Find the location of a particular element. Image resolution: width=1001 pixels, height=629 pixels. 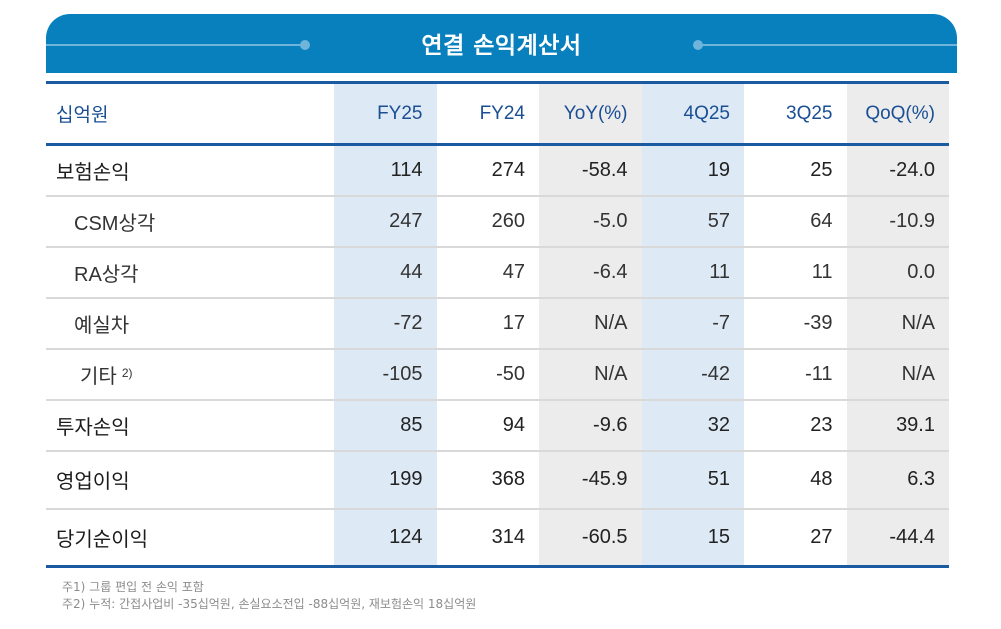

cell-fy24: 47 is located at coordinates (487, 272).